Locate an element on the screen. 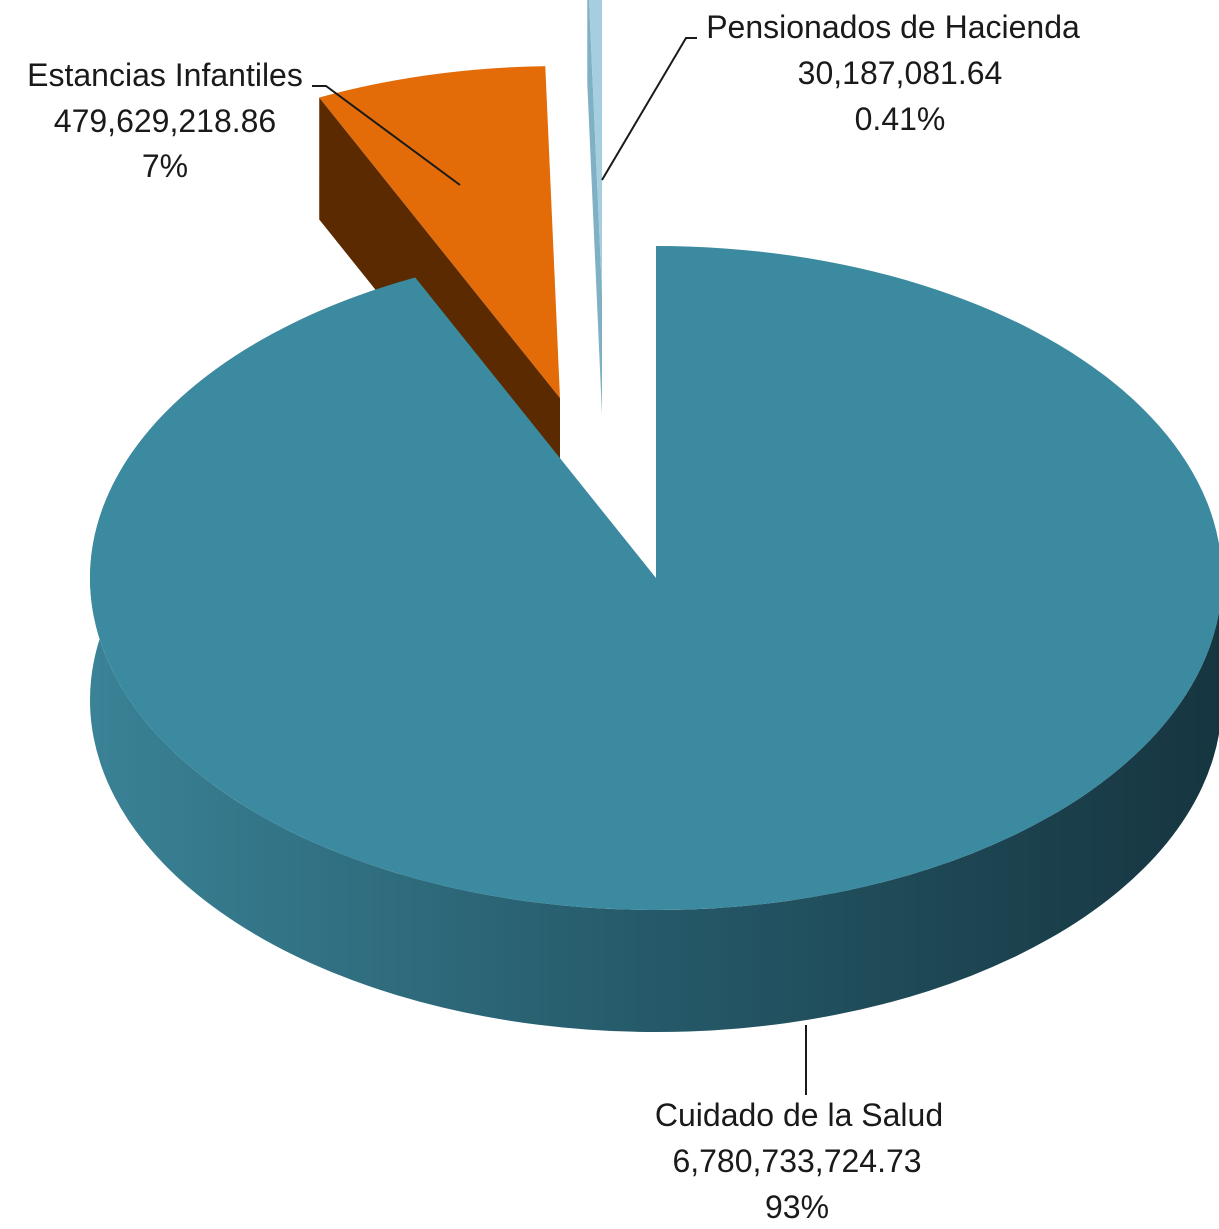 The image size is (1219, 1229). leader-line-pensionados is located at coordinates (649, 109).